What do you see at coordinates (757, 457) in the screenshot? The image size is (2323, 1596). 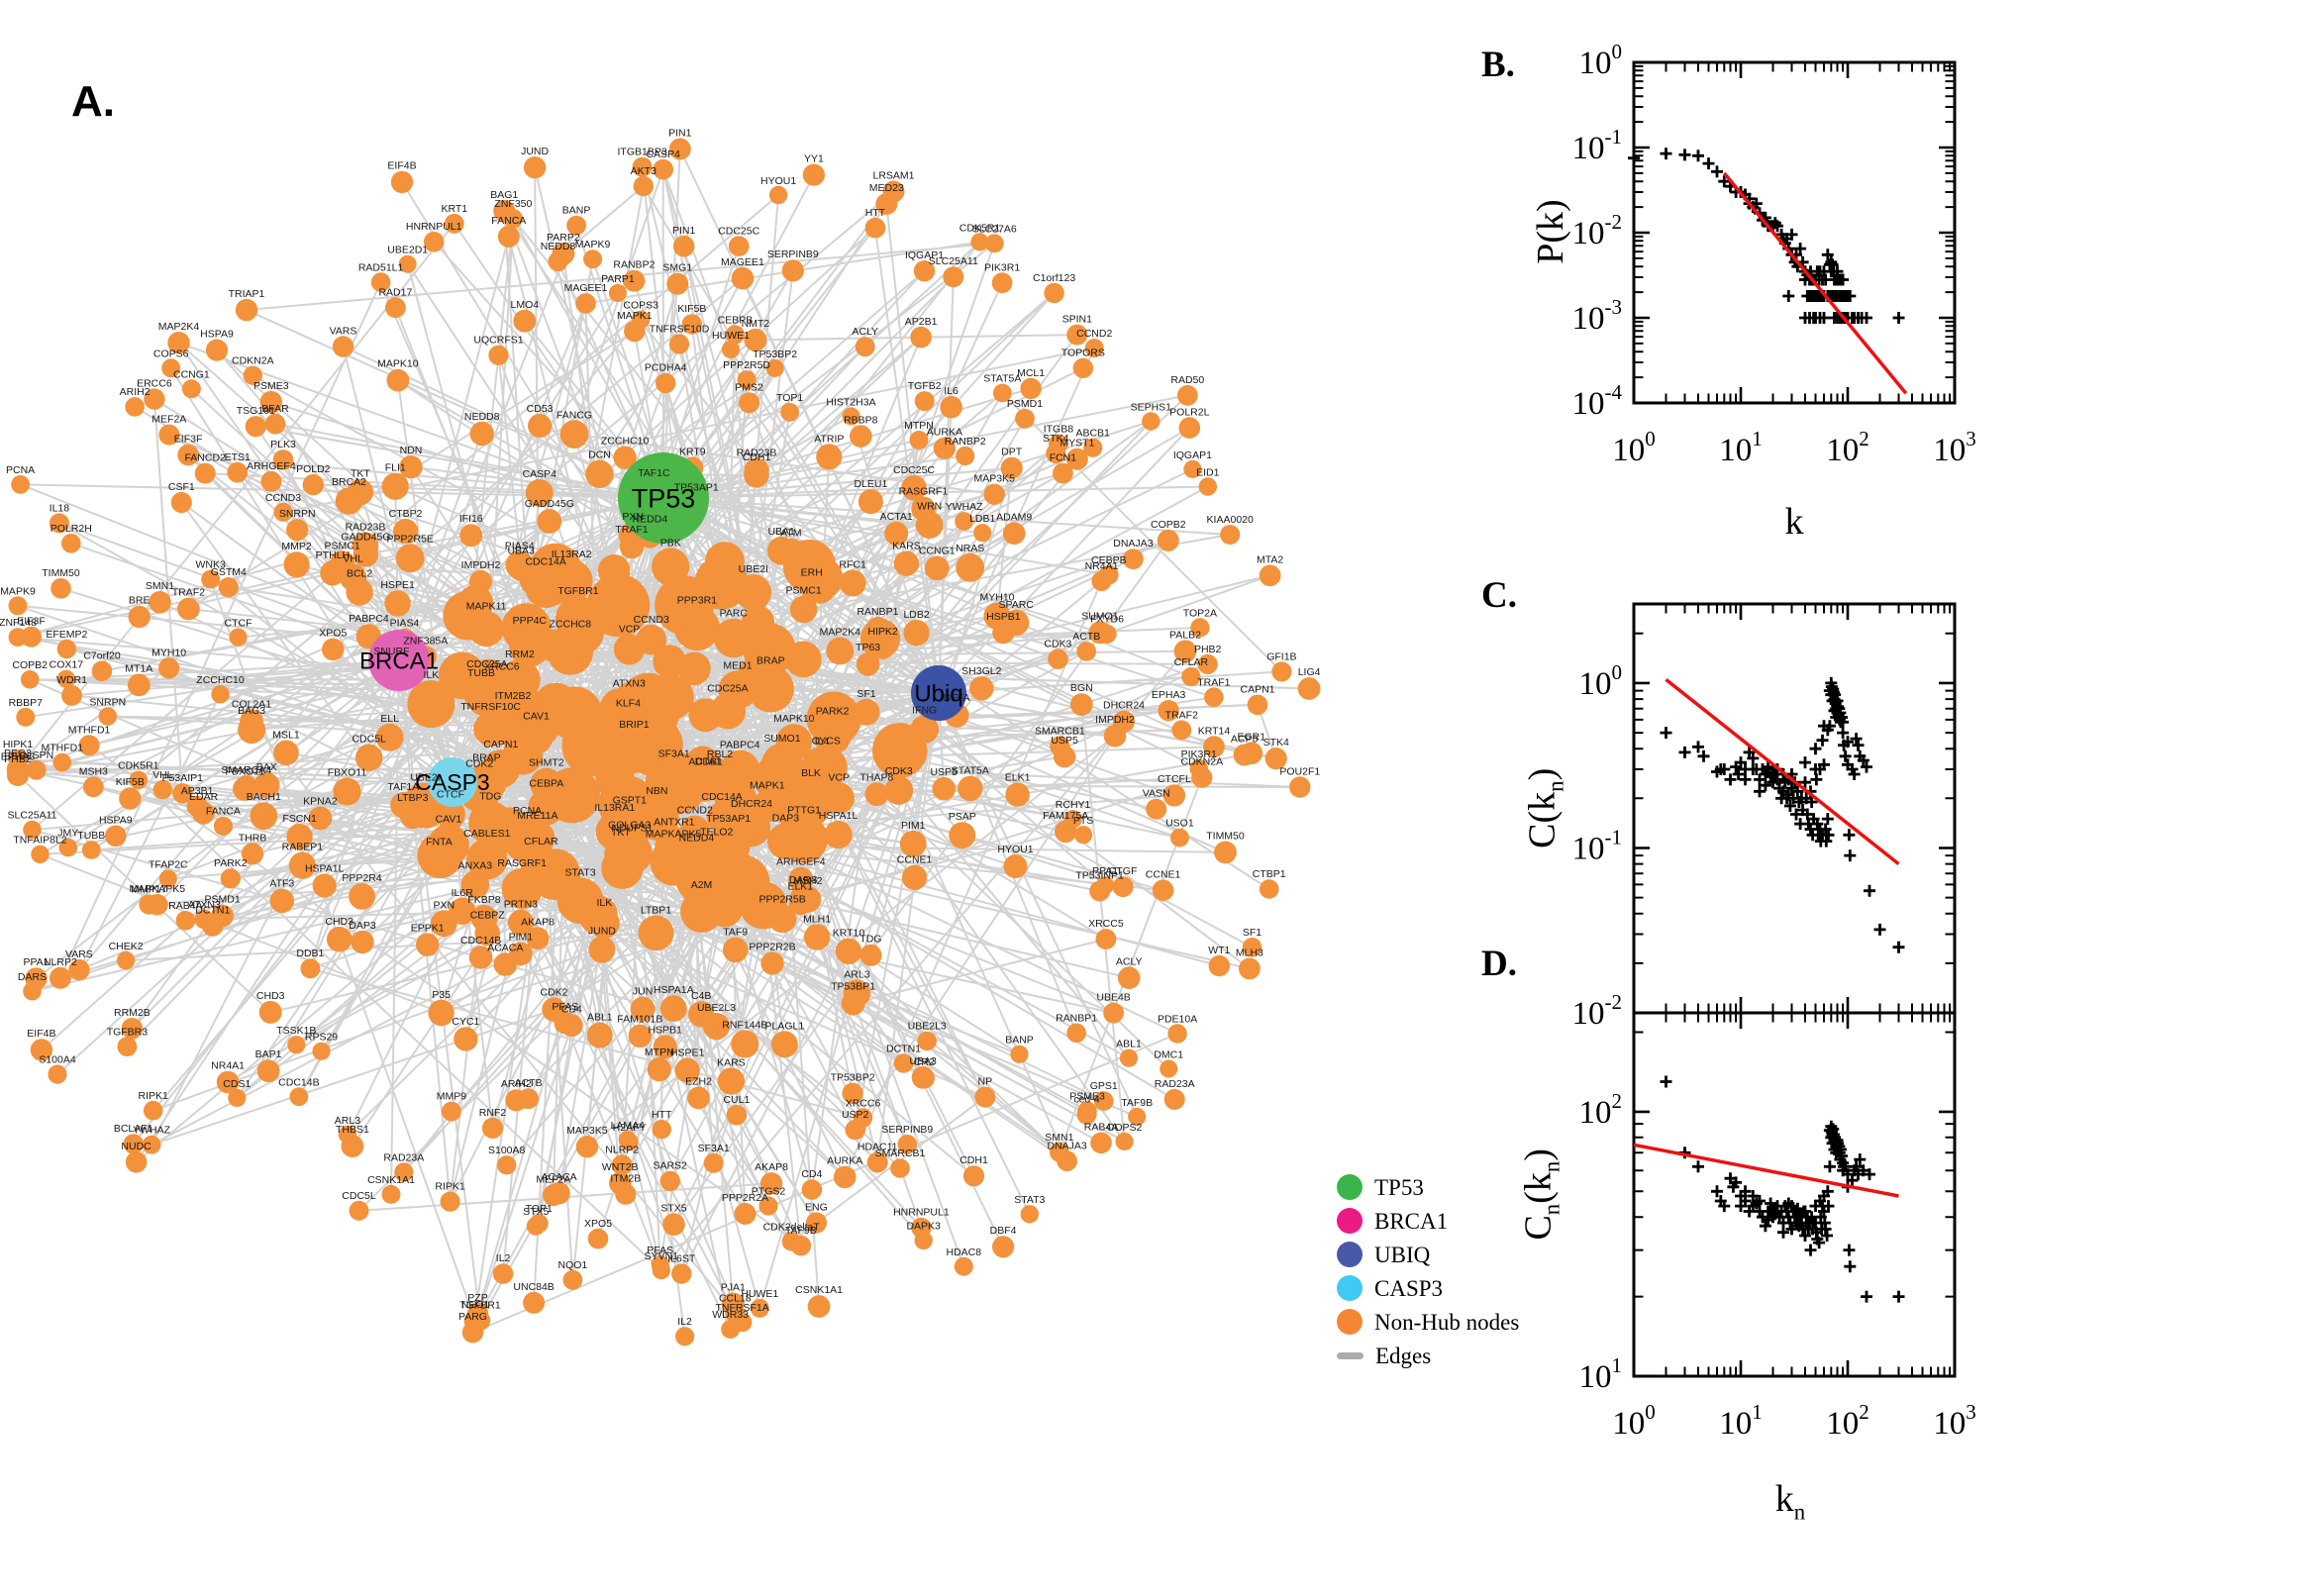 I see `network-node-label: CDH1` at bounding box center [757, 457].